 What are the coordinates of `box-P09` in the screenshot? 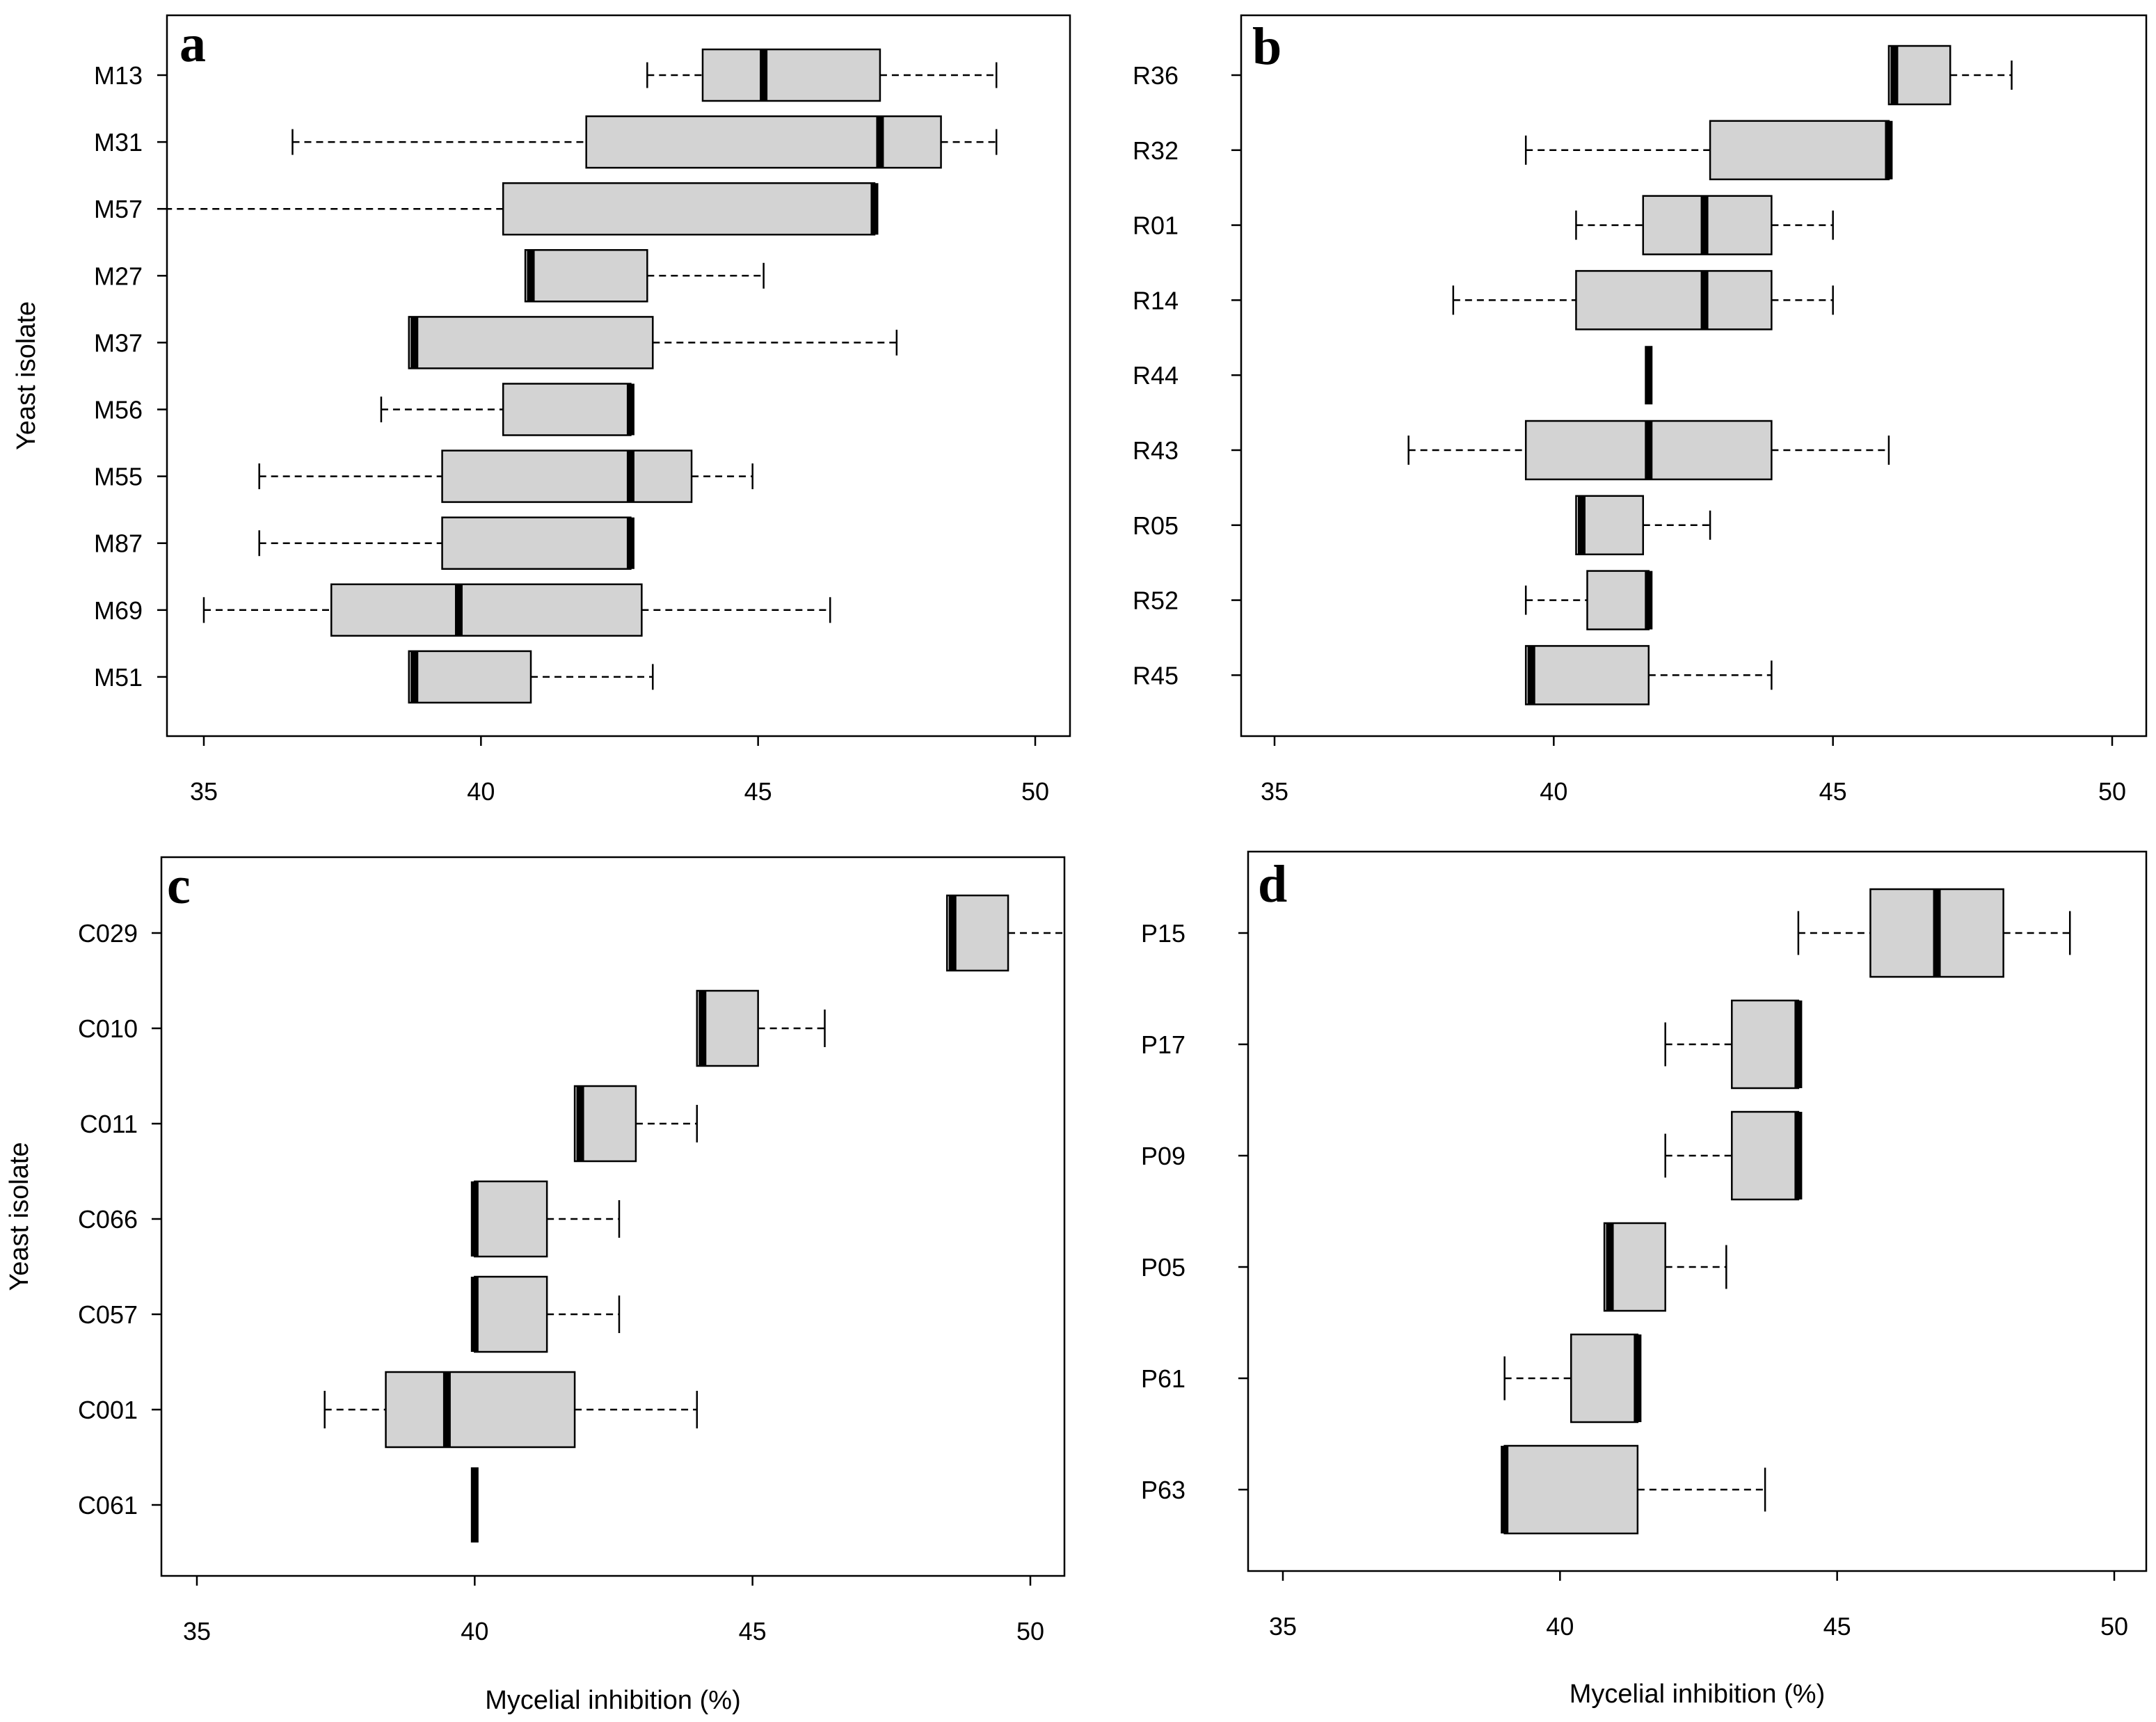 It's located at (1733, 1156).